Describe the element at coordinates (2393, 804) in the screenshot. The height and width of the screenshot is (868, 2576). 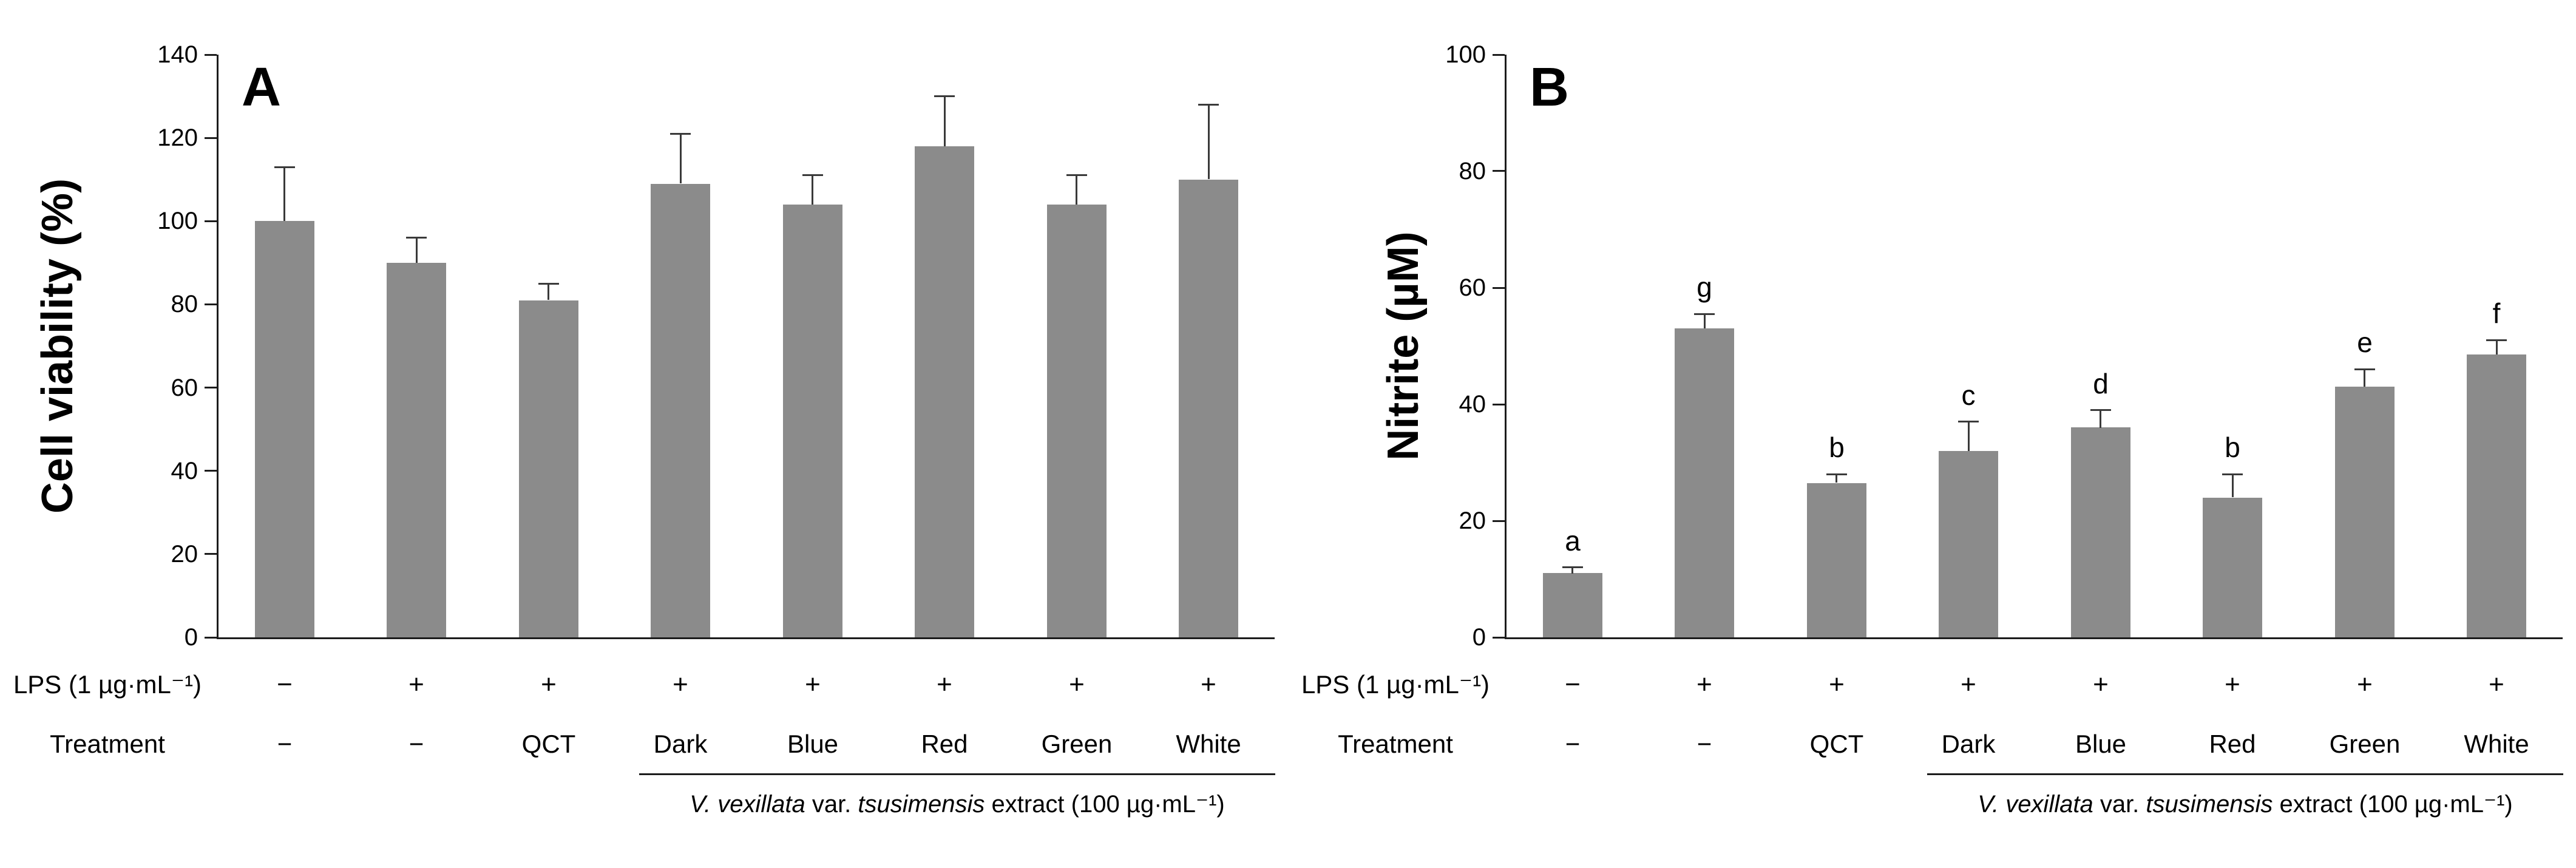
I see `extract-label-text: extract (100 µg·mL⁻¹)` at that location.